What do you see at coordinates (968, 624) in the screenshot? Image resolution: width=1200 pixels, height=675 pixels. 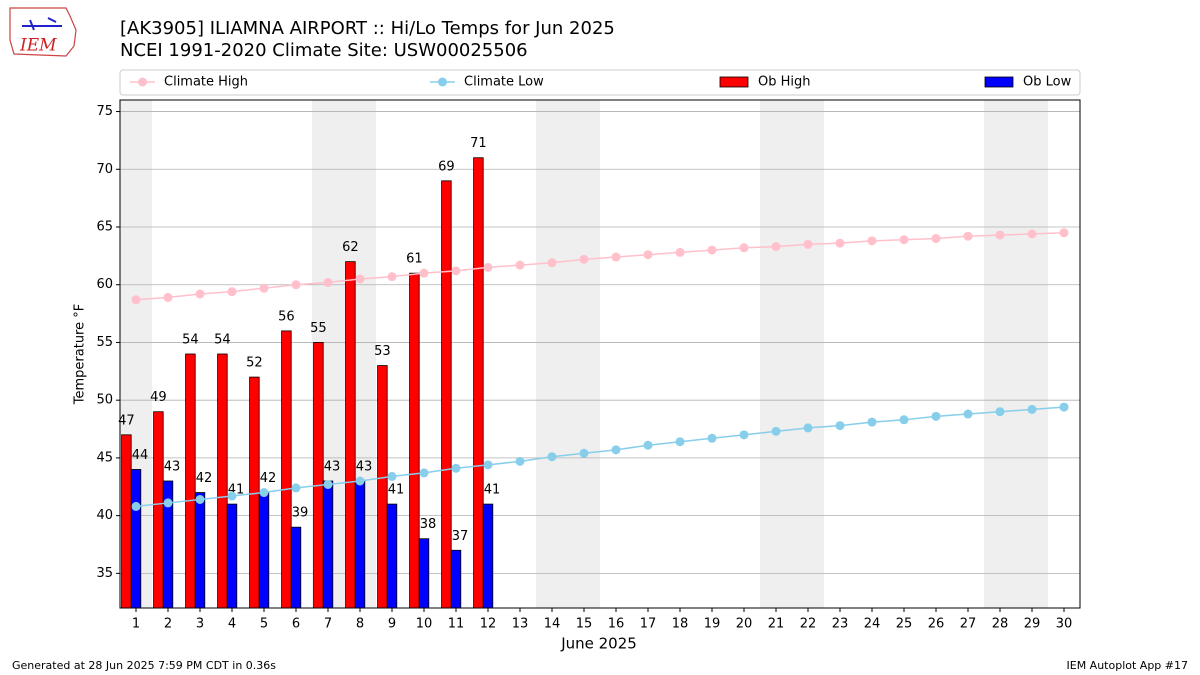 I see `x-tick-label: 27` at bounding box center [968, 624].